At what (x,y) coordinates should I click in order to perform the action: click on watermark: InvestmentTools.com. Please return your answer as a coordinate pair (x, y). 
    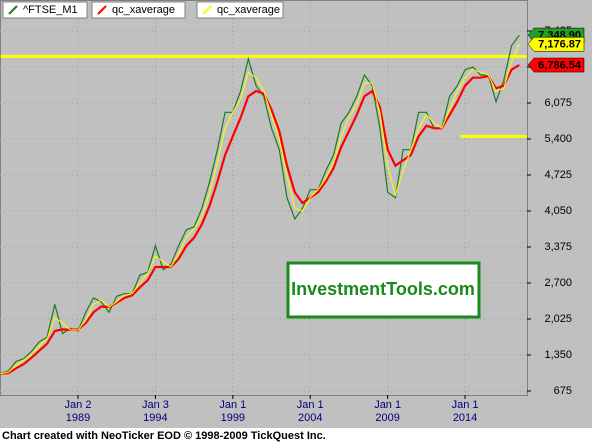
    Looking at the image, I should click on (383, 289).